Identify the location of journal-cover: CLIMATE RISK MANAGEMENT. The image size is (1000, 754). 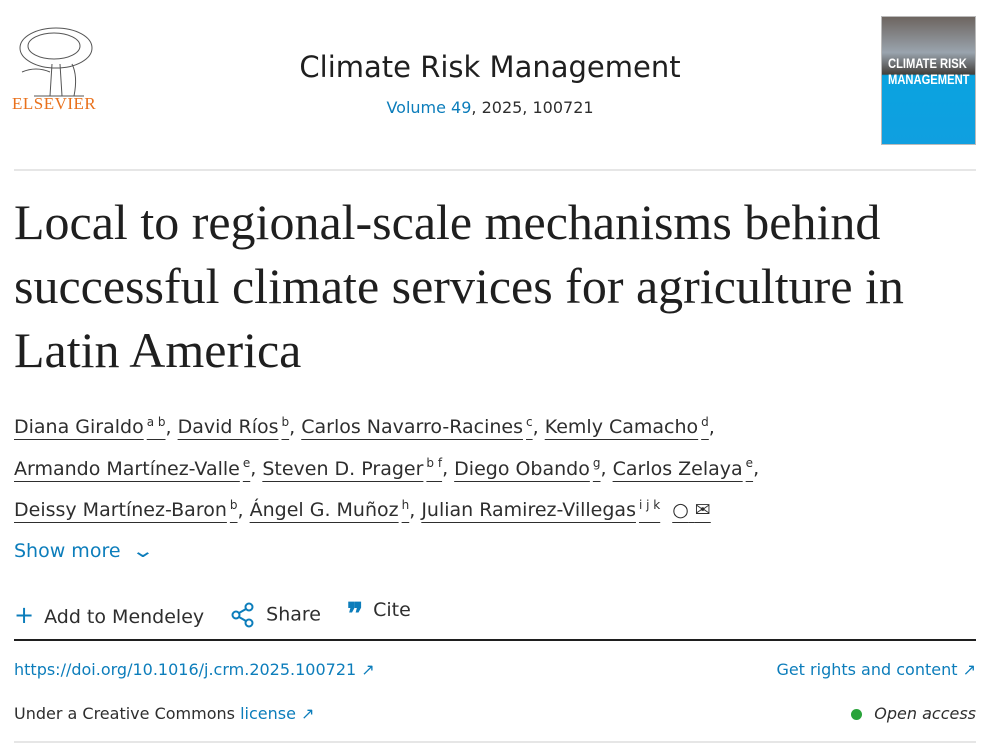
(928, 80).